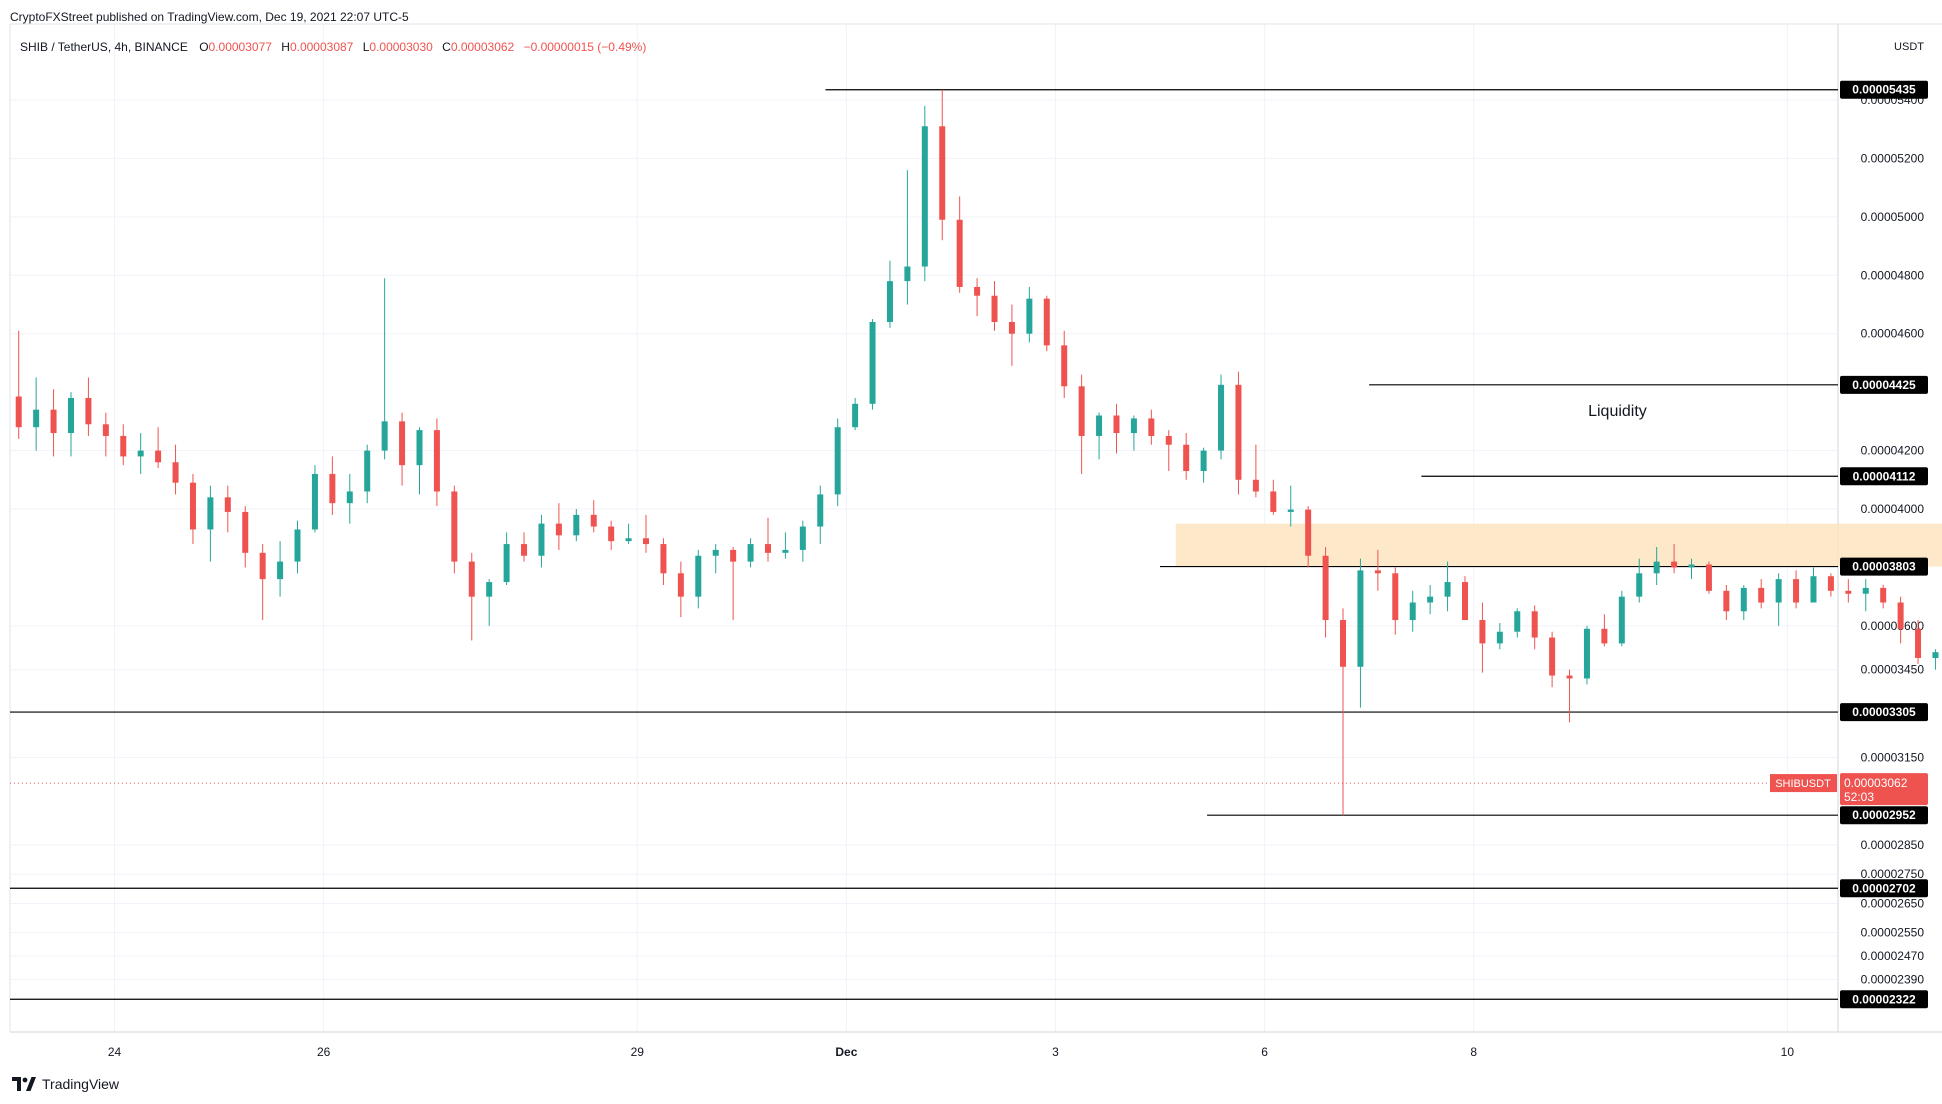 The image size is (1942, 1104). Describe the element at coordinates (65, 1084) in the screenshot. I see `tradingview-brand: TradingView` at that location.